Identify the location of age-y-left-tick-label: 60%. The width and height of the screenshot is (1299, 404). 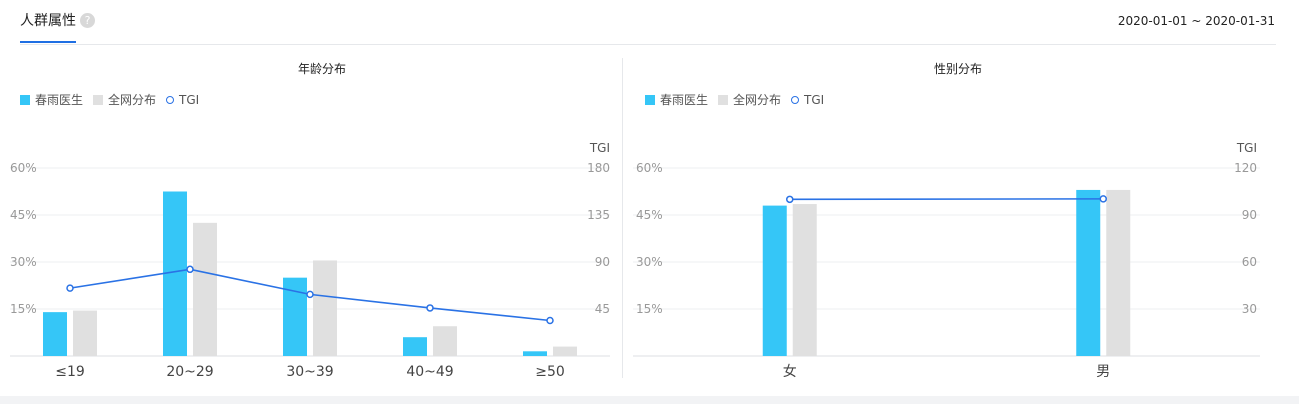
(23, 168).